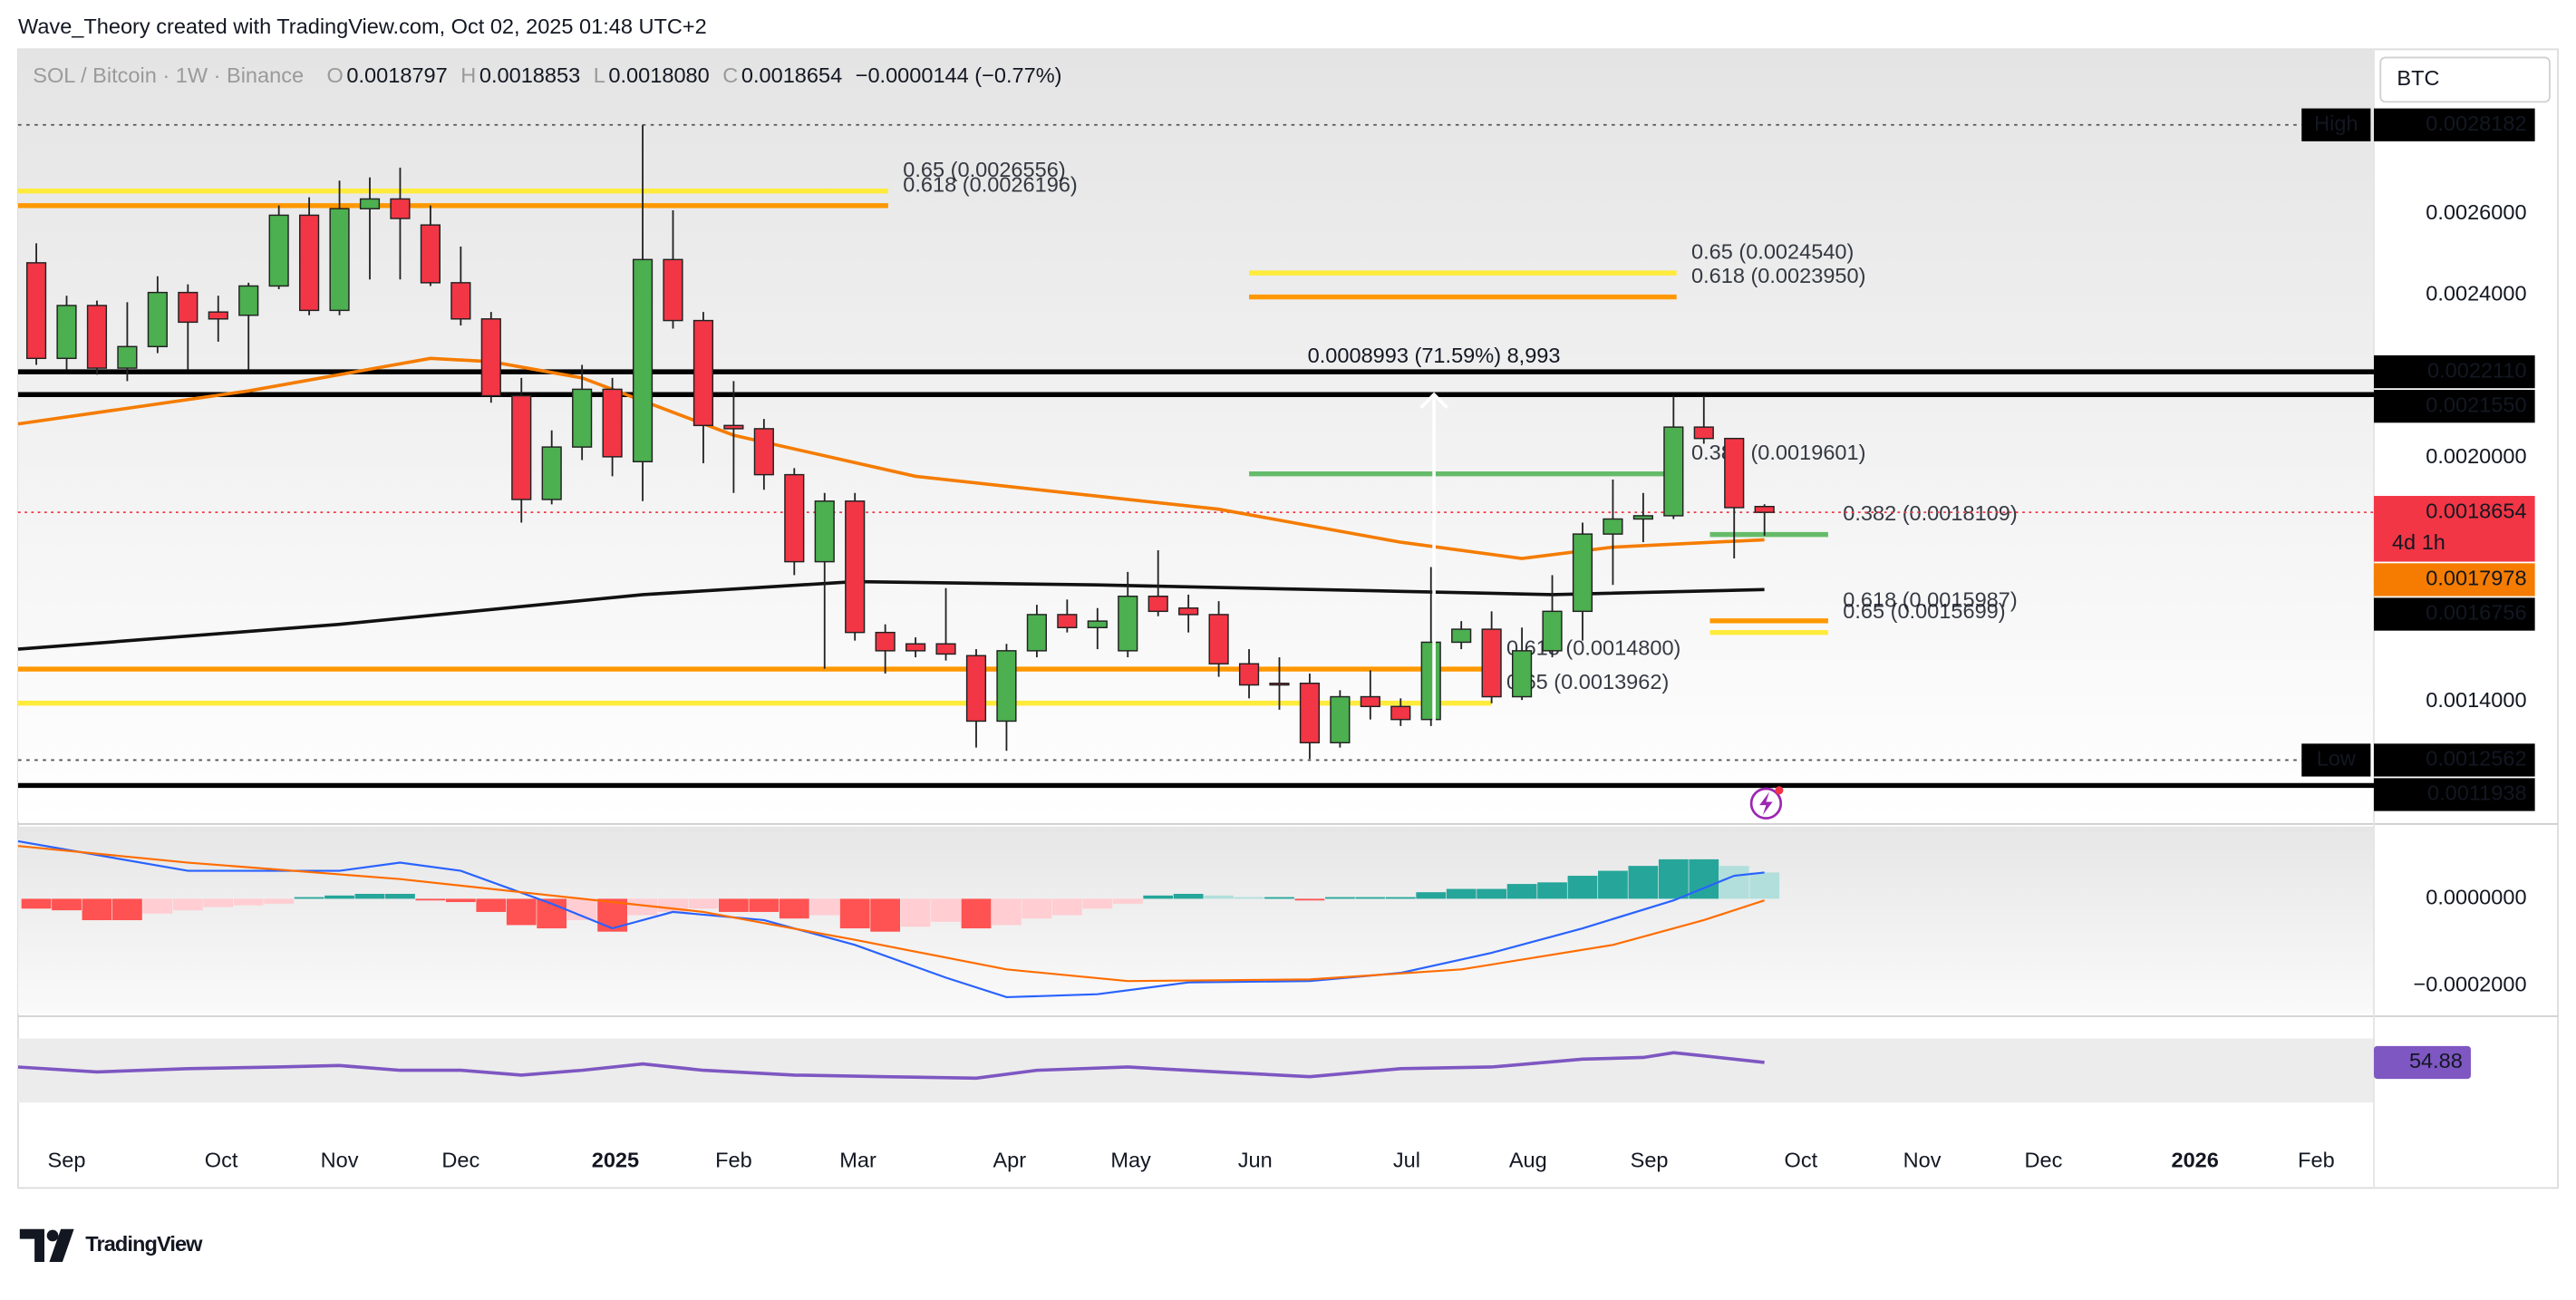 Image resolution: width=2576 pixels, height=1300 pixels. I want to click on level-label: 0.65 (0.0026556), so click(984, 170).